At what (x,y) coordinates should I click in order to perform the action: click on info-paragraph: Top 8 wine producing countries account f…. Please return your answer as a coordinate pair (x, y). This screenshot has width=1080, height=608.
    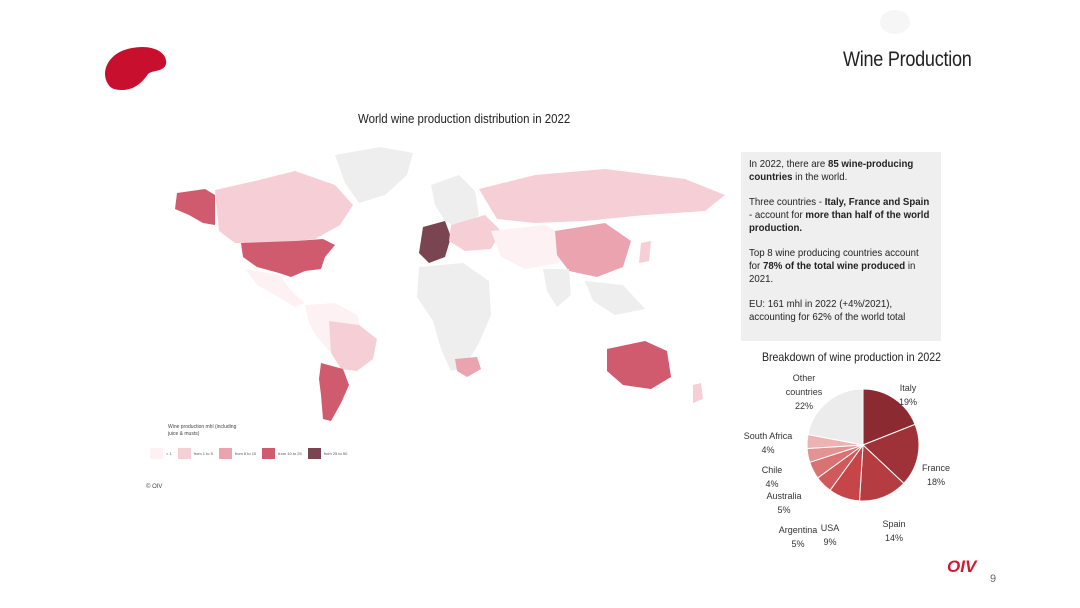
    Looking at the image, I should click on (834, 266).